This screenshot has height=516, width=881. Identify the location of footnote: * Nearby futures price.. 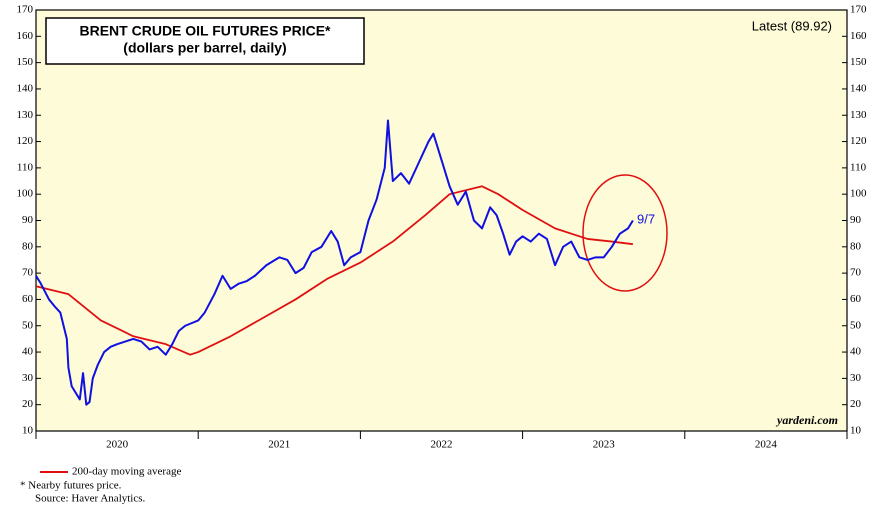
(71, 486).